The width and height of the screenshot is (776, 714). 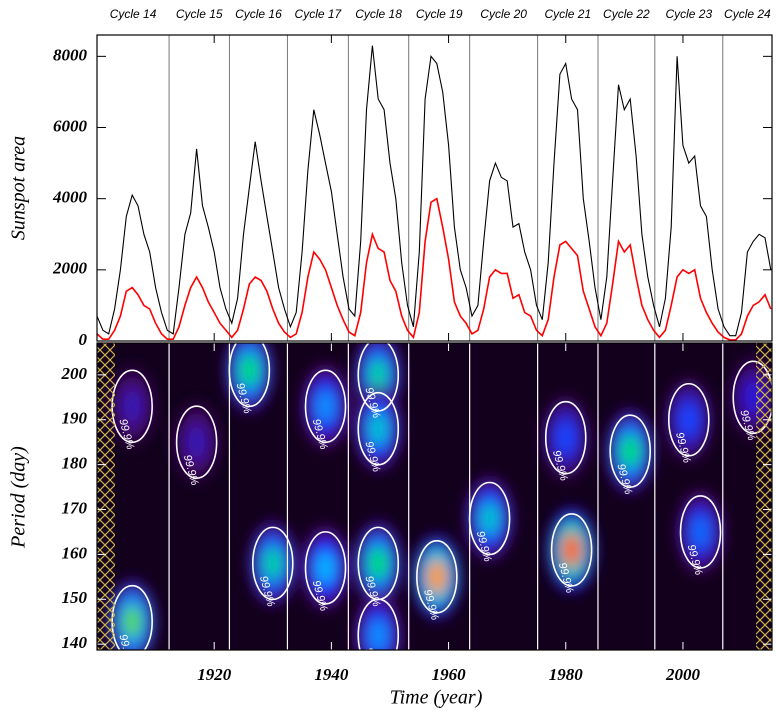 I want to click on contour-label: 99.9%, so click(x=373, y=663).